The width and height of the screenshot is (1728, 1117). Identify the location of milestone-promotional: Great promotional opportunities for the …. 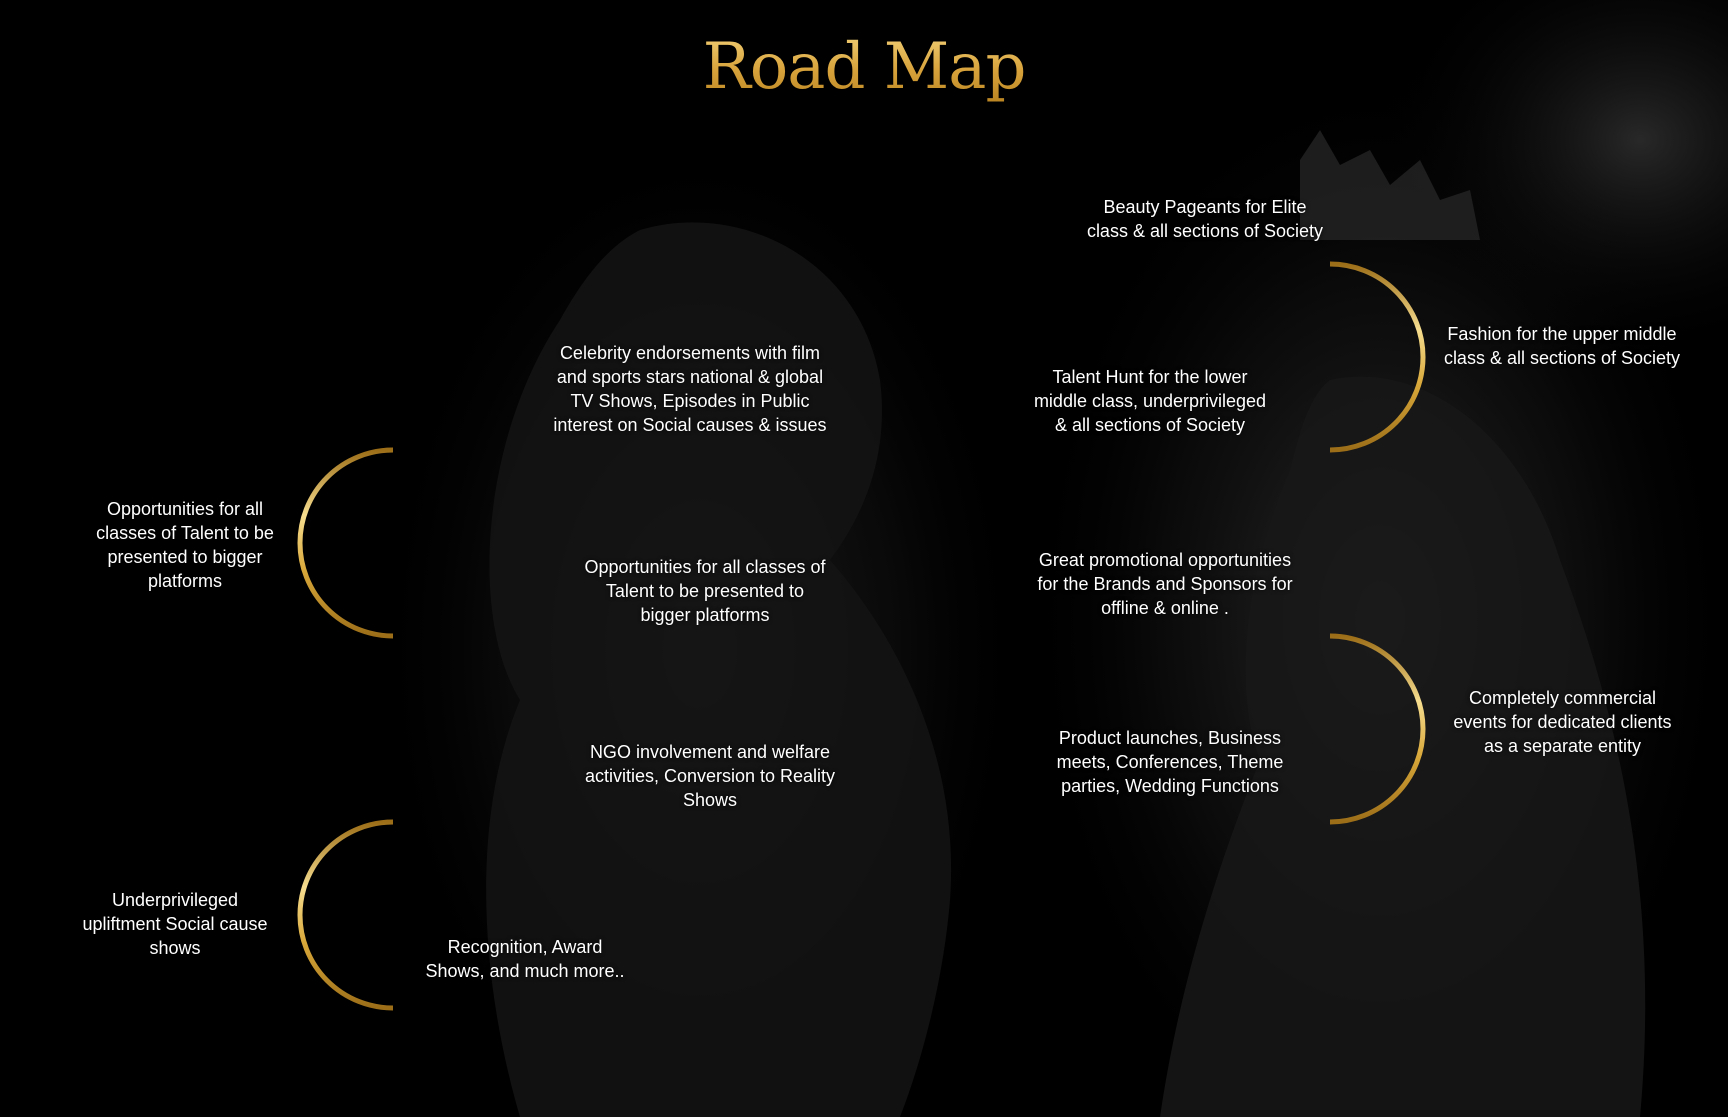
(1165, 584).